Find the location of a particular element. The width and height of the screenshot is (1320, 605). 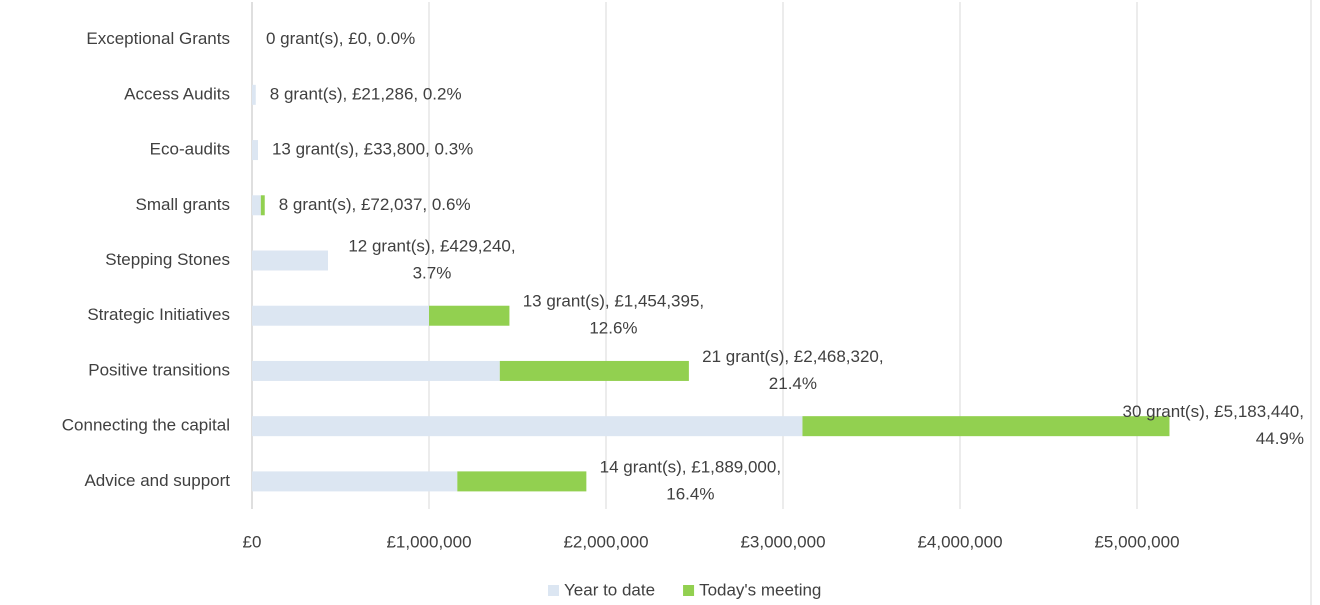

data-label: 12 grant(s), £429,240, is located at coordinates (431, 245).